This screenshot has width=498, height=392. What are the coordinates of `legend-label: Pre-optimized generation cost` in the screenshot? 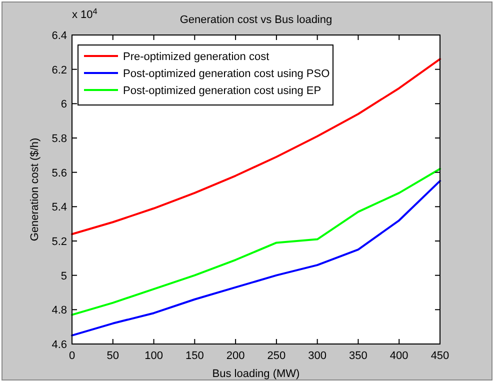 It's located at (196, 57).